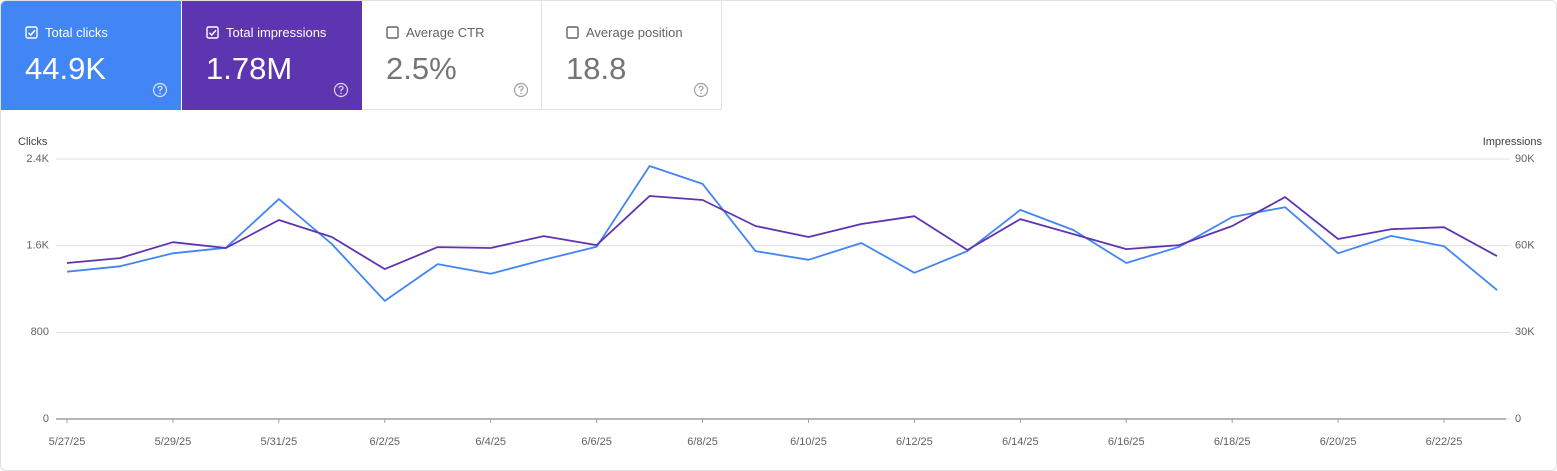 The height and width of the screenshot is (471, 1557). I want to click on metric-card: Total clicks 44.9K, so click(91, 55).